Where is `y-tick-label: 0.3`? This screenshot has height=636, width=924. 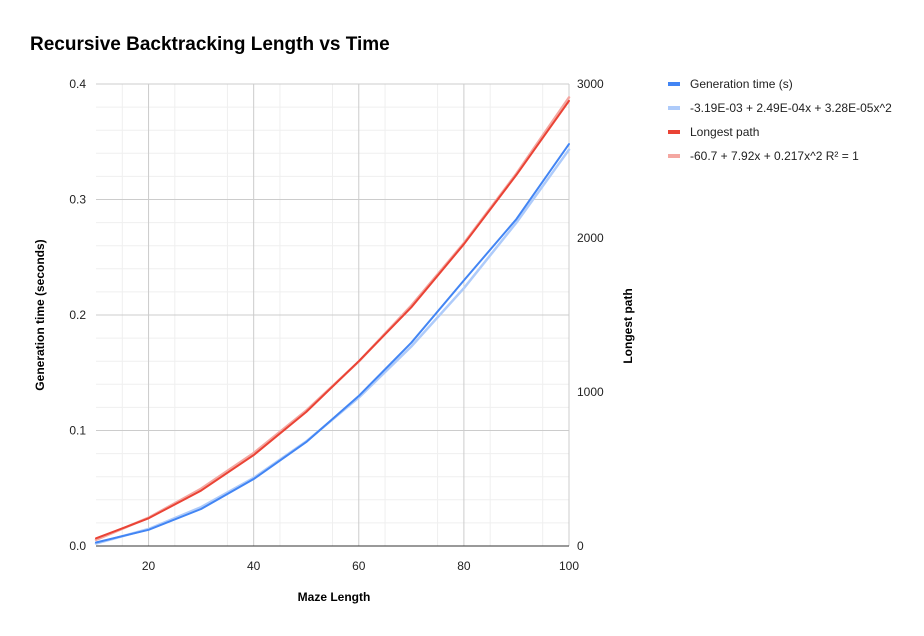 y-tick-label: 0.3 is located at coordinates (77, 200).